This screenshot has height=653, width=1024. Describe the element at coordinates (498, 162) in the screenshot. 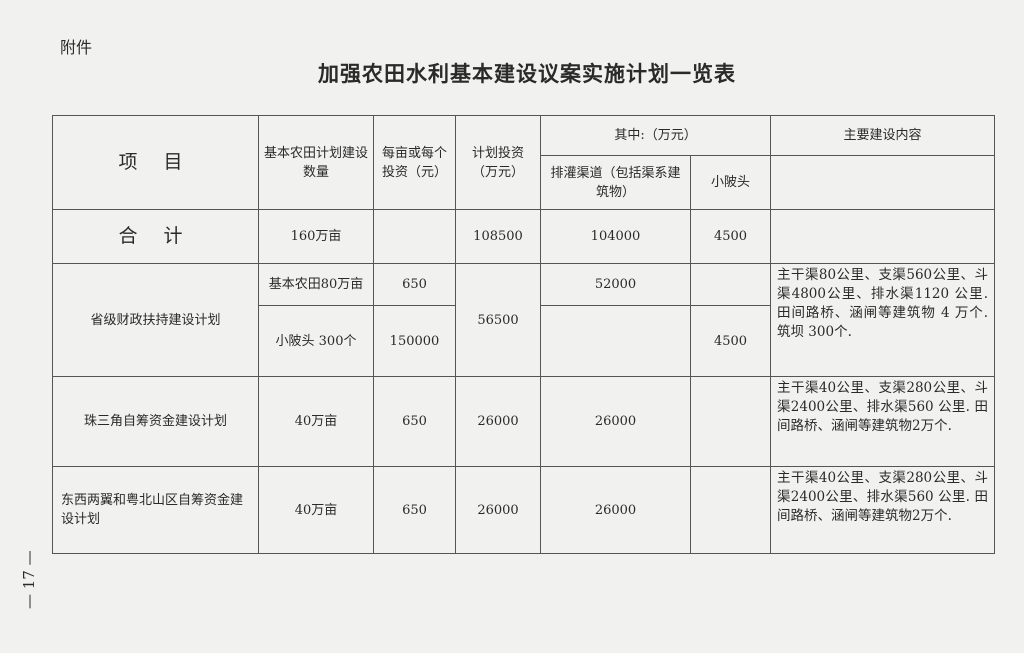

I see `header-investment: 计划投资（万元）` at that location.